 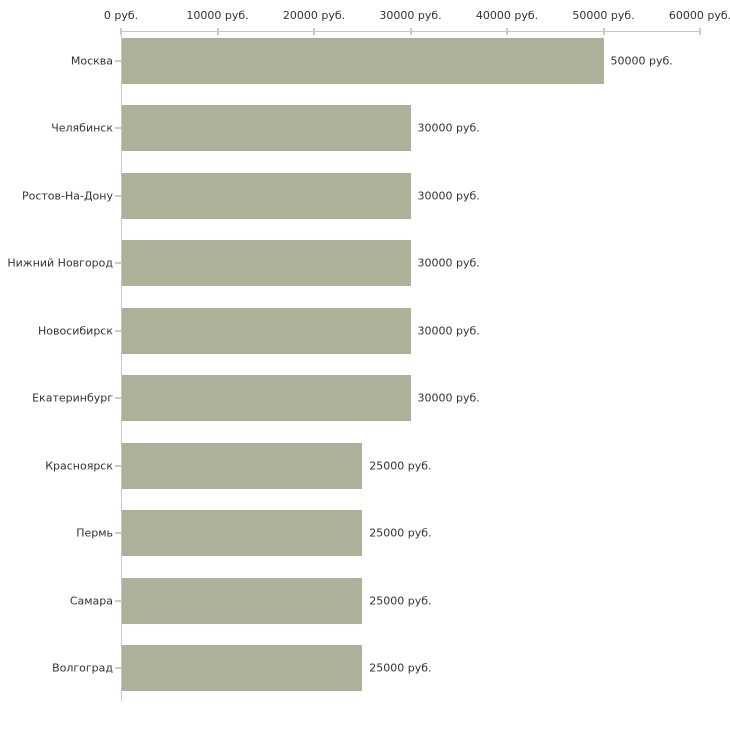 What do you see at coordinates (94, 533) in the screenshot?
I see `category-label: Пермь` at bounding box center [94, 533].